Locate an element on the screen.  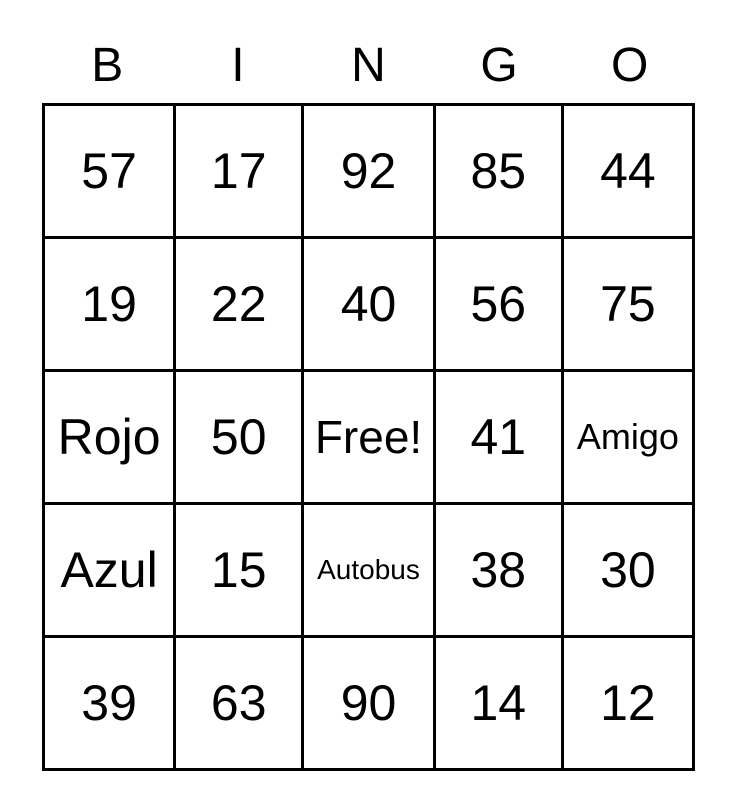
cell-r5c3: 90 is located at coordinates (368, 703).